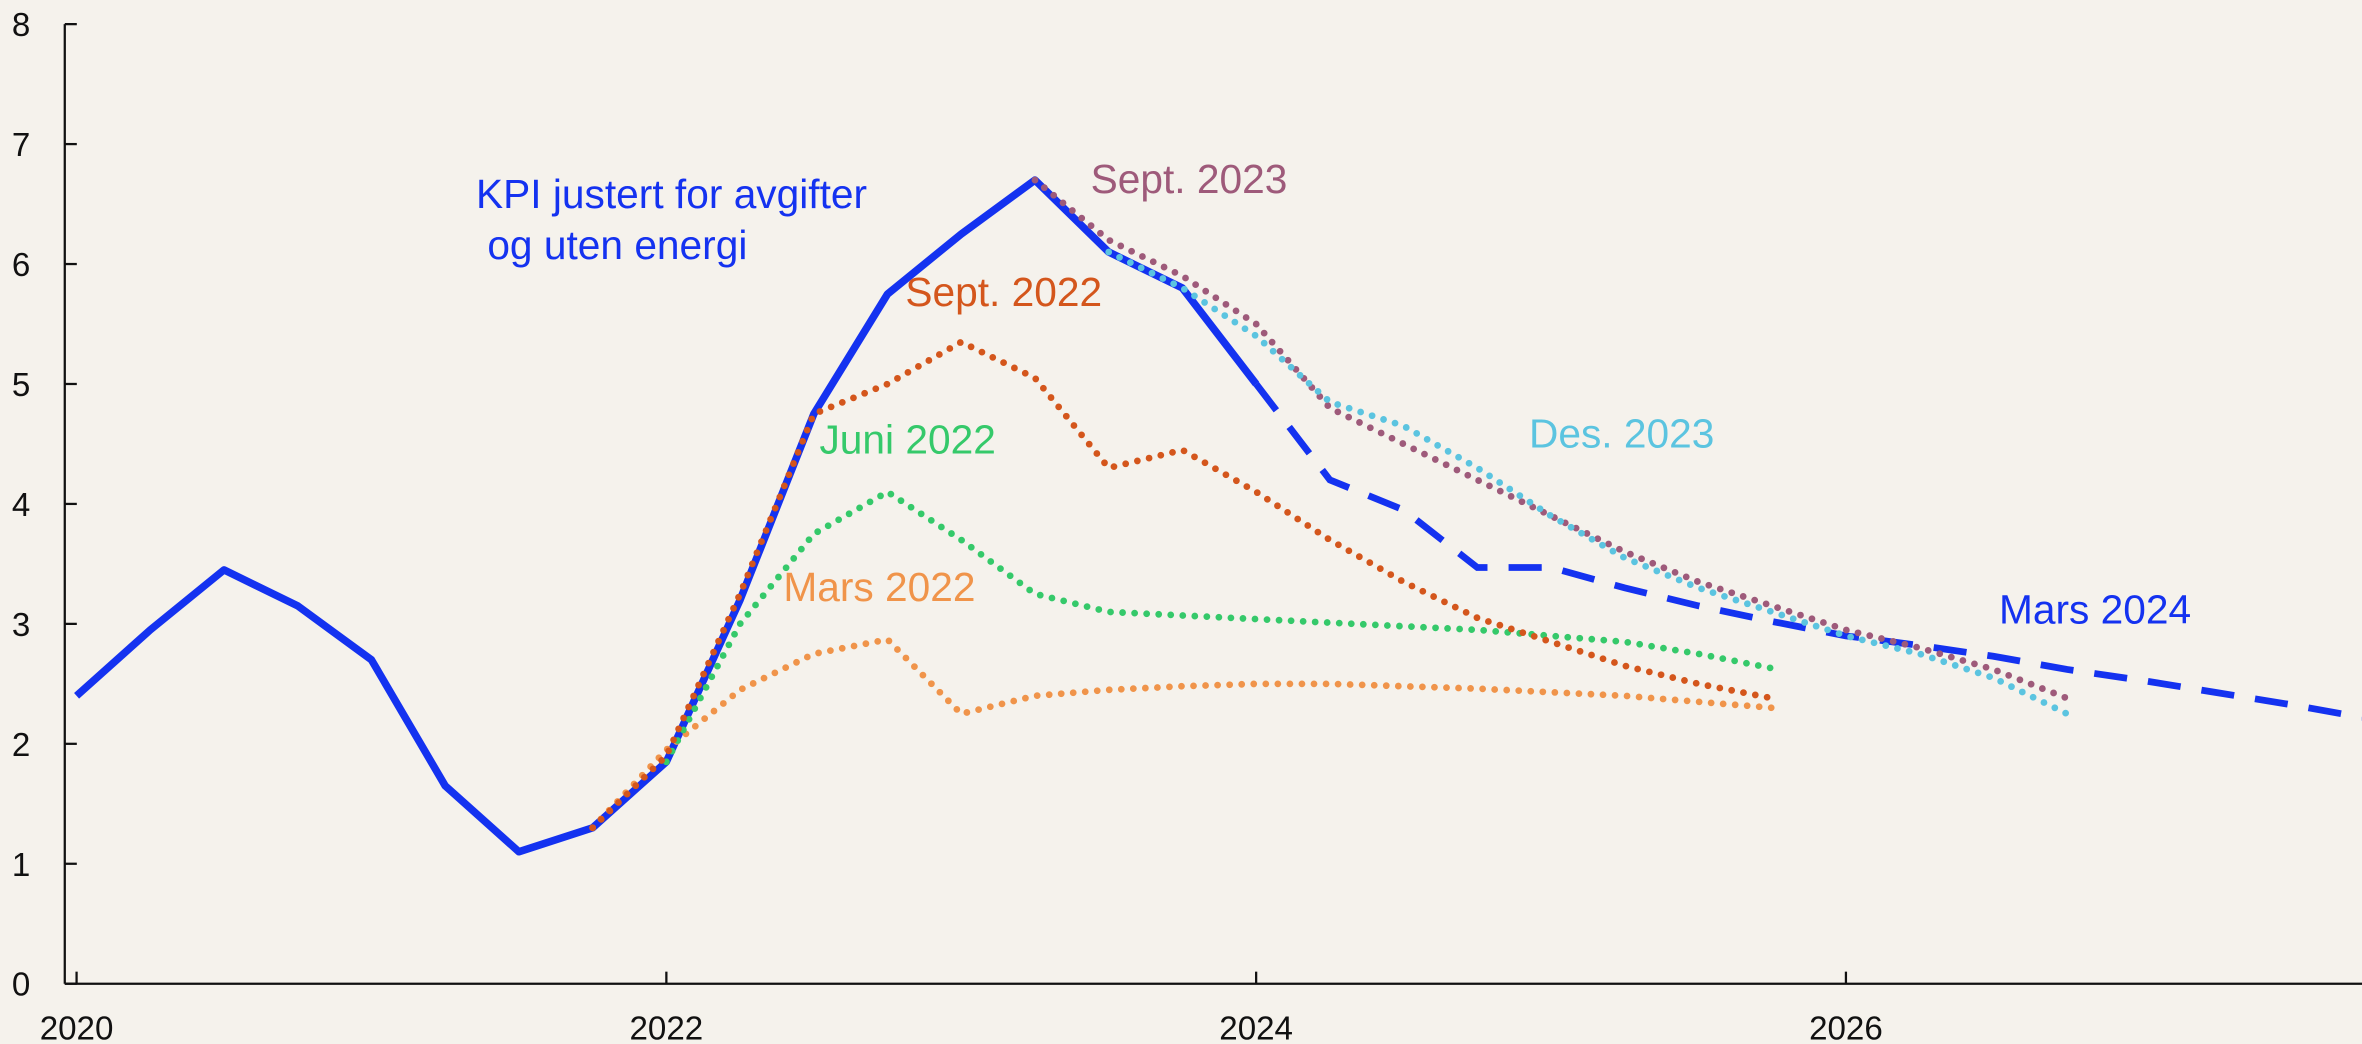 Image resolution: width=2362 pixels, height=1044 pixels. Describe the element at coordinates (21, 25) in the screenshot. I see `y-tick-label: 8` at that location.